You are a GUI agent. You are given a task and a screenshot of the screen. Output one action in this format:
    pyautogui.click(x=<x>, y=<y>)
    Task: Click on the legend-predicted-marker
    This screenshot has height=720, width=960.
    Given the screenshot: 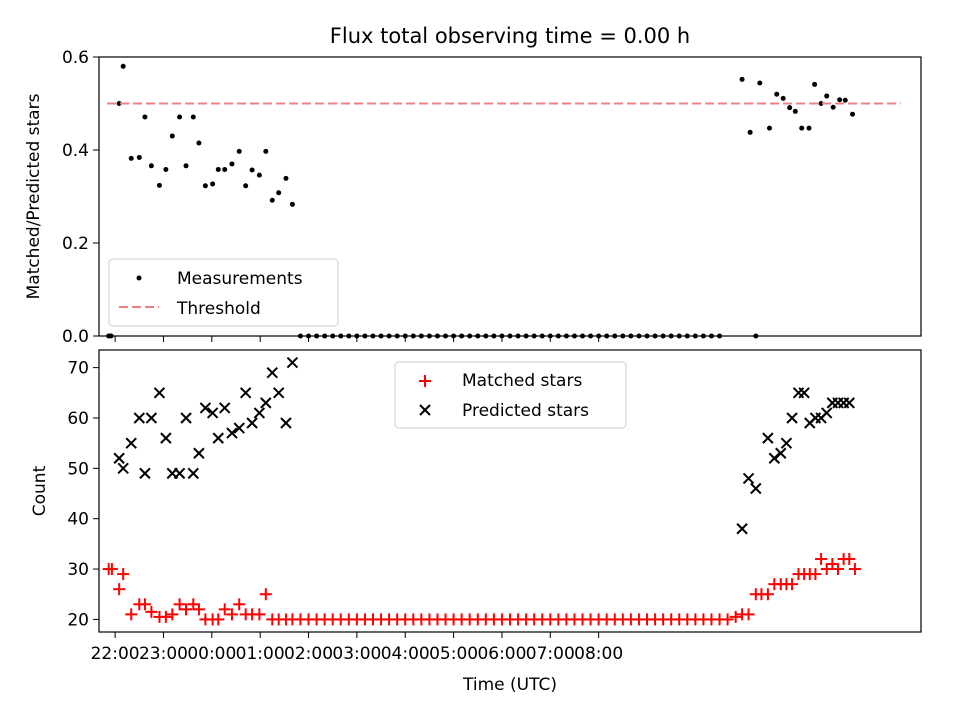 What is the action you would take?
    pyautogui.click(x=425, y=410)
    